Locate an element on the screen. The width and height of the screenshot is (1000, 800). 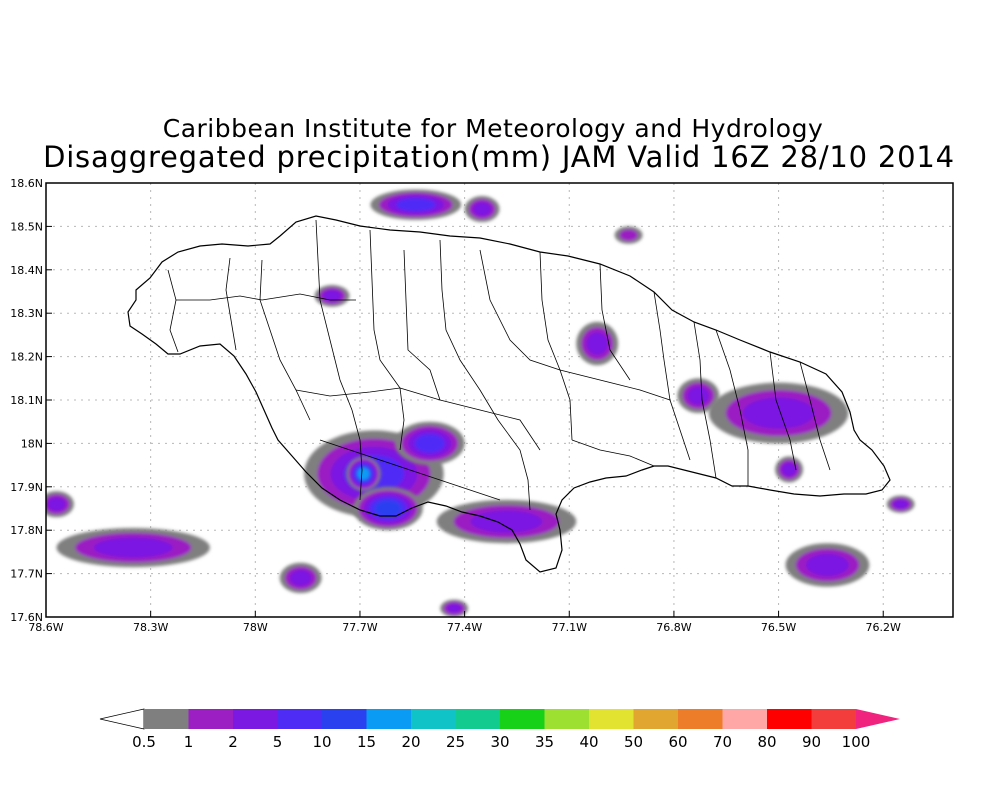
y-tick-label: 18.5N is located at coordinates (26, 226).